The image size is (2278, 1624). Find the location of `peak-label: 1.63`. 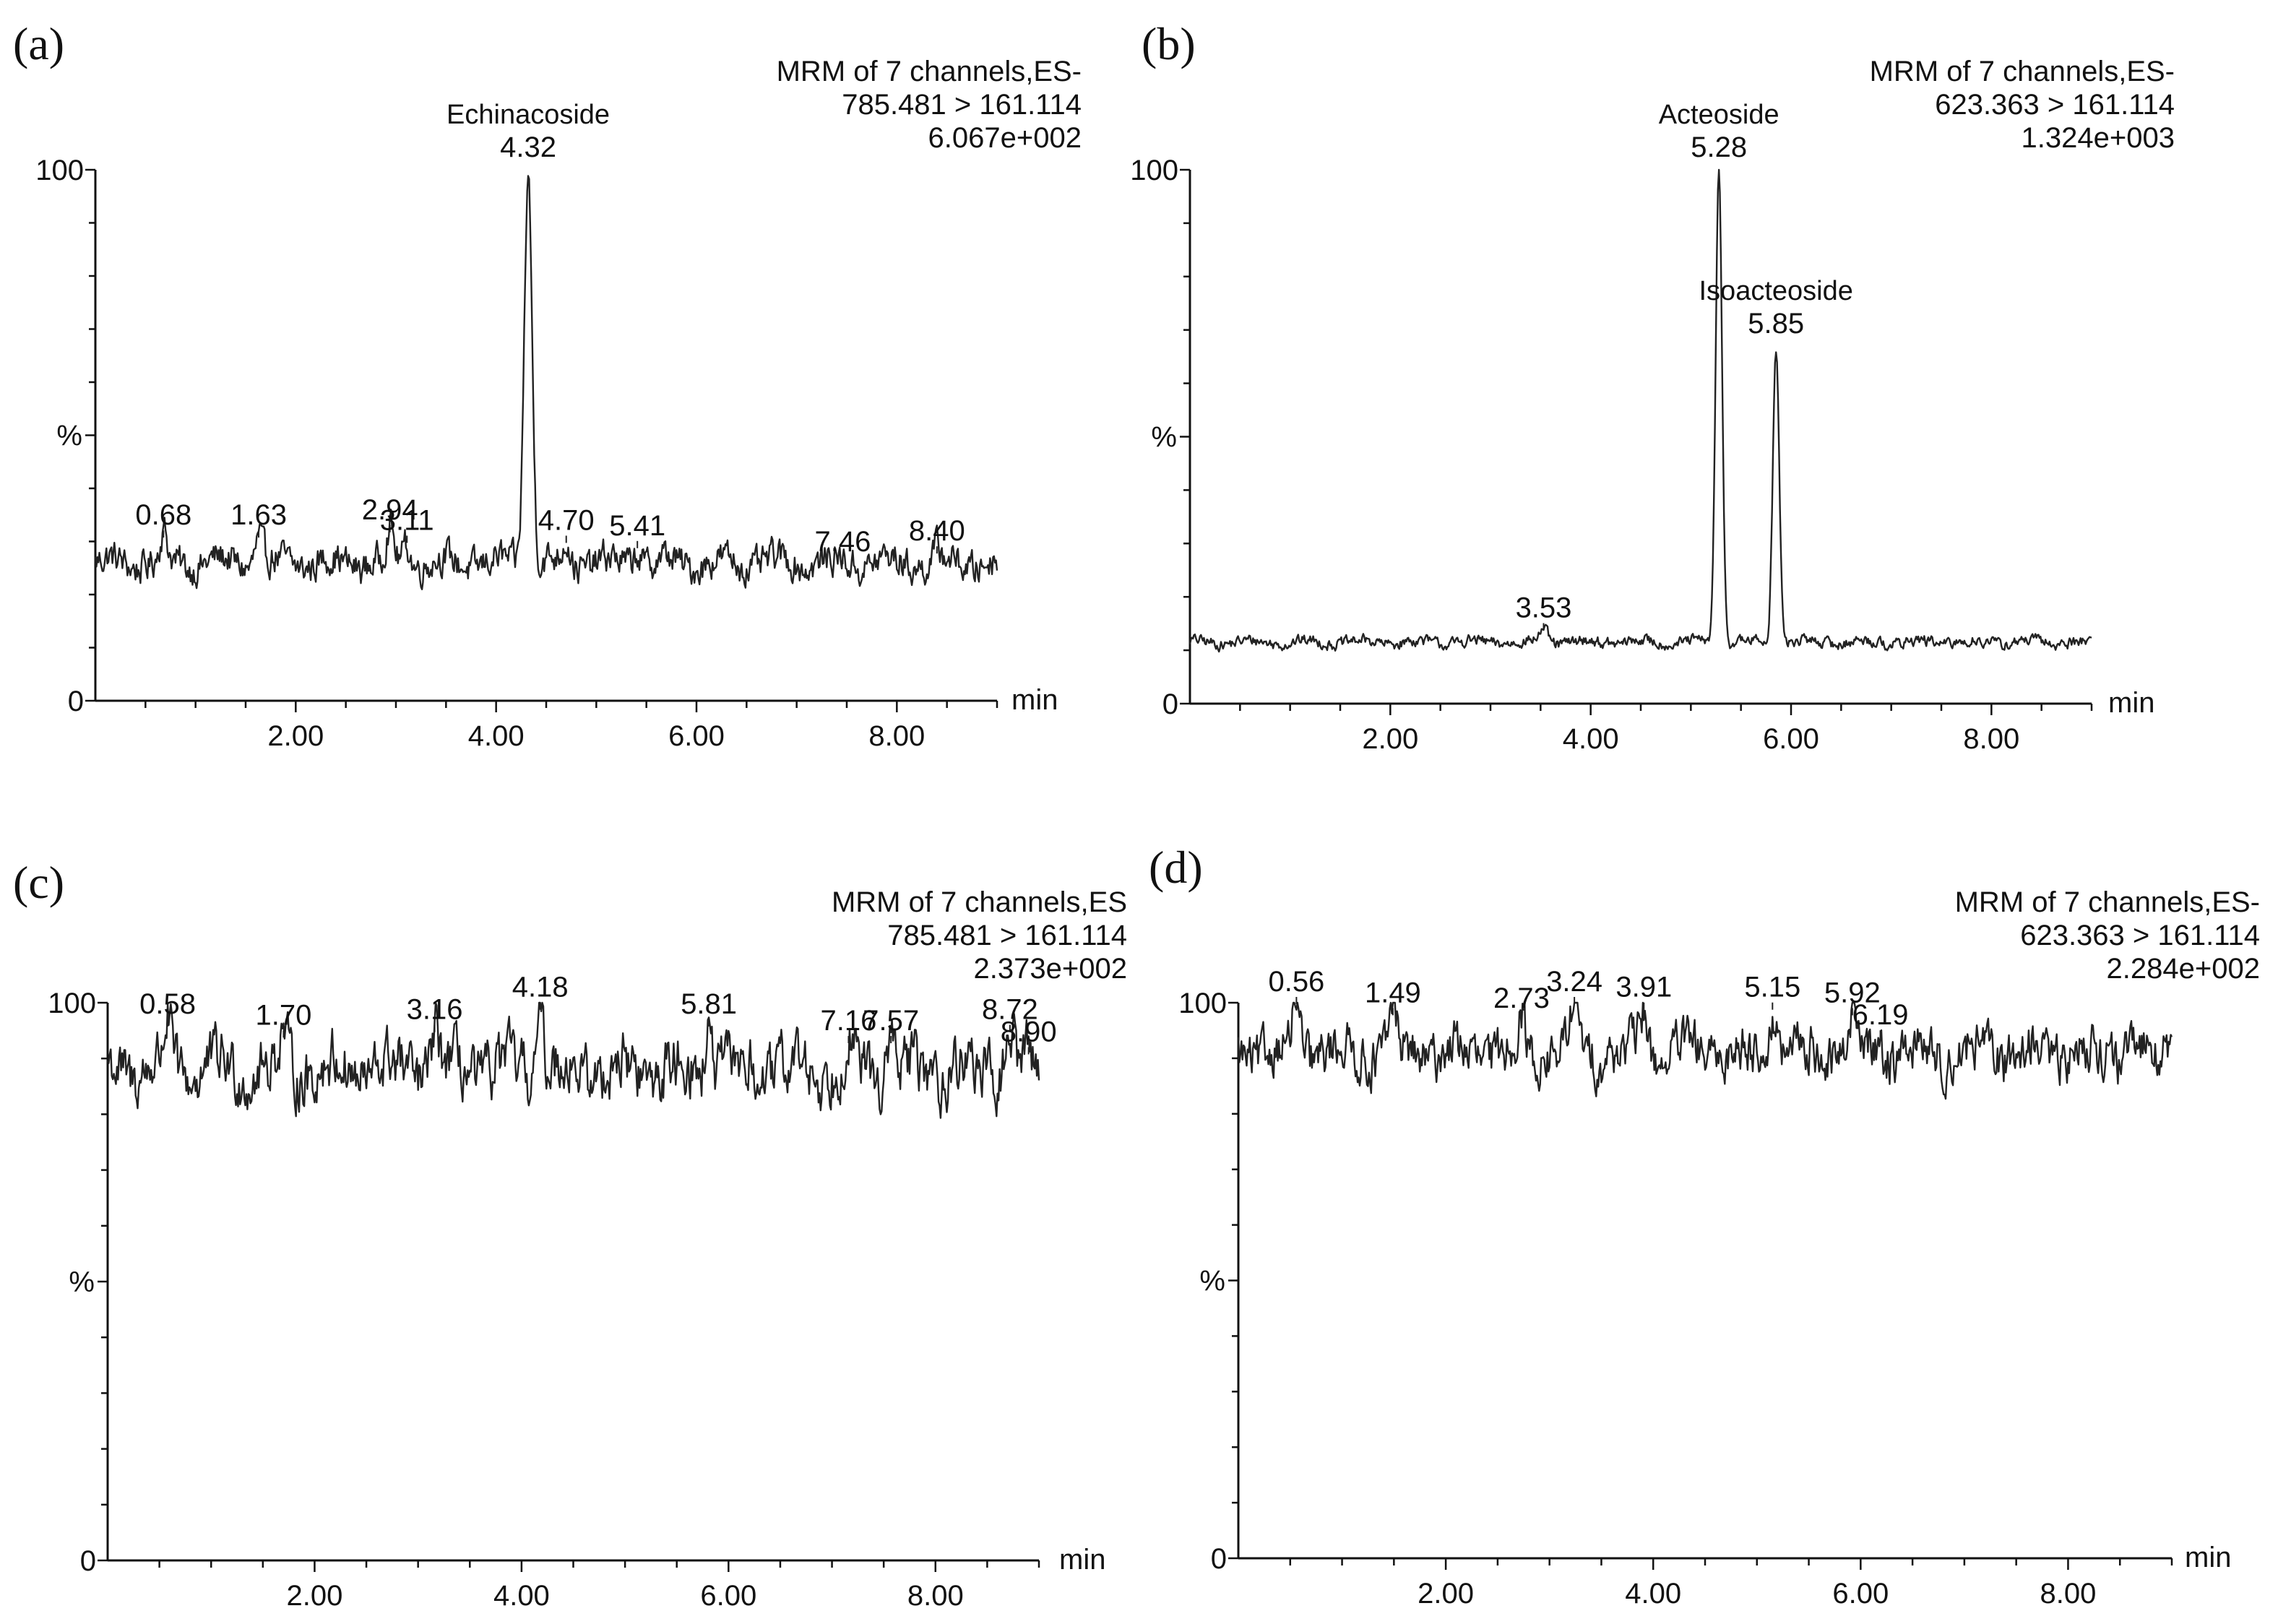

peak-label: 1.63 is located at coordinates (258, 515).